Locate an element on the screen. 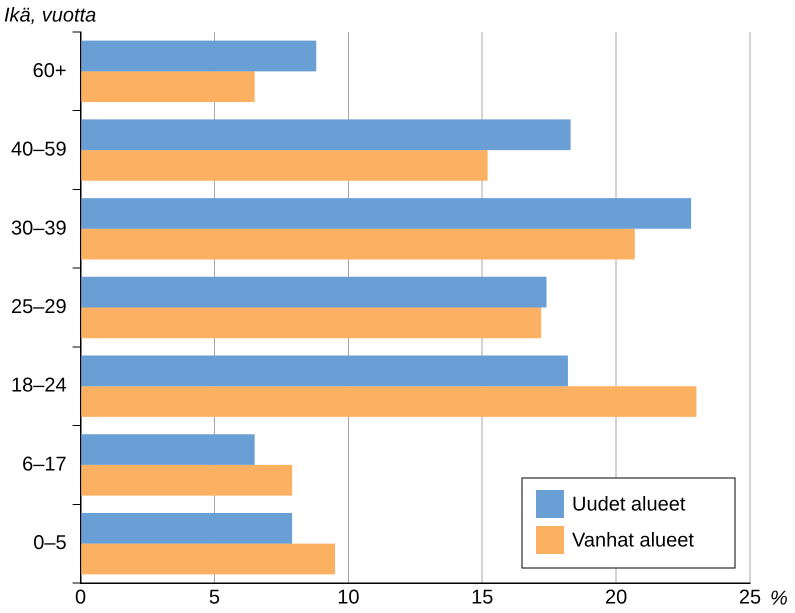  y-tick-label: 60+ is located at coordinates (49, 71).